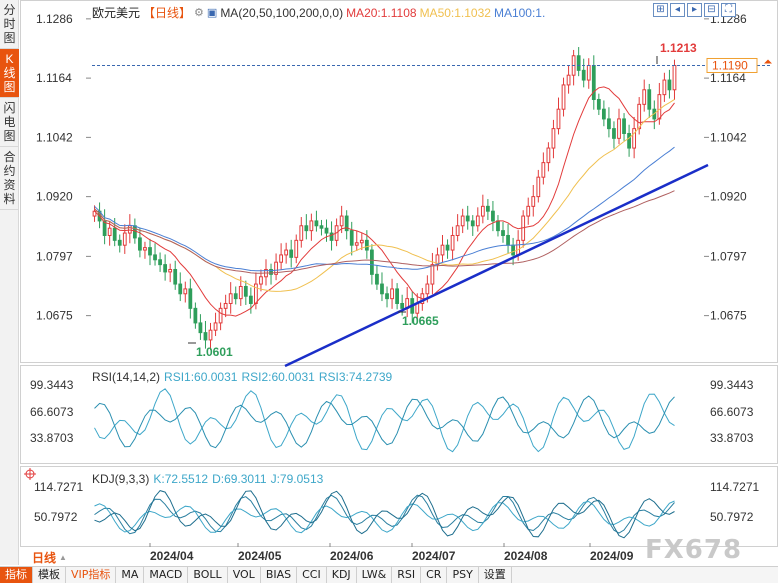 This screenshot has height=583, width=778. Describe the element at coordinates (495, 575) in the screenshot. I see `indicator-tab--14: 设置` at that location.